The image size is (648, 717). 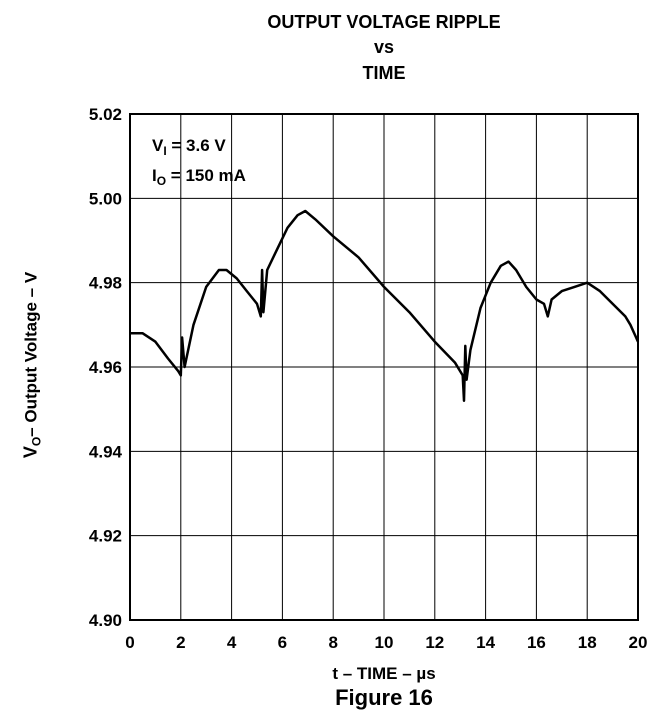 What do you see at coordinates (105, 620) in the screenshot?
I see `y-tick-label: 4.90` at bounding box center [105, 620].